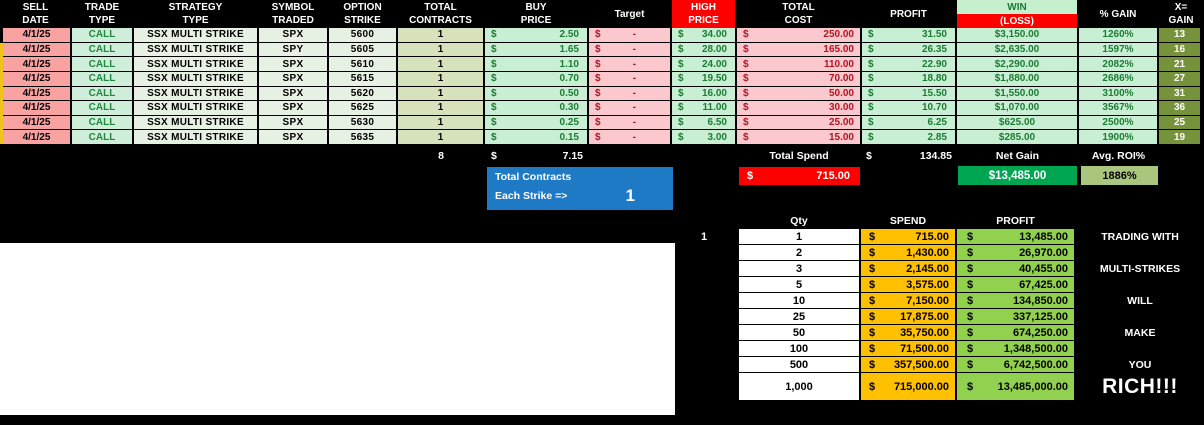 The image size is (1204, 425). What do you see at coordinates (1179, 93) in the screenshot?
I see `cell-x-gain: 31` at bounding box center [1179, 93].